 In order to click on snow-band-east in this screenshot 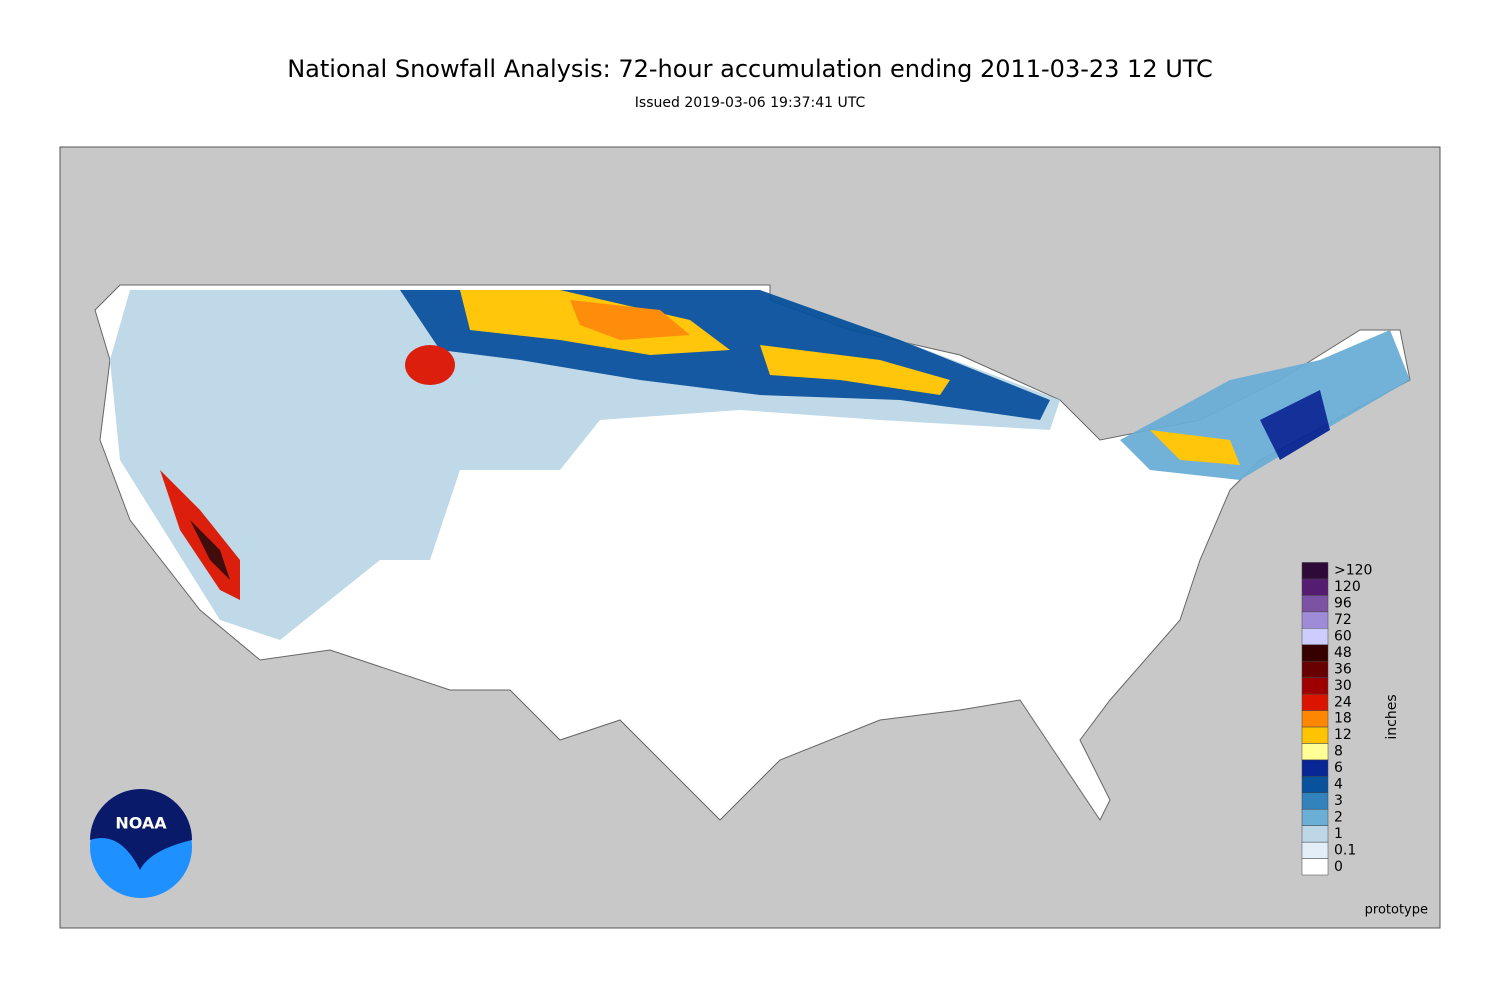, I will do `click(855, 370)`.